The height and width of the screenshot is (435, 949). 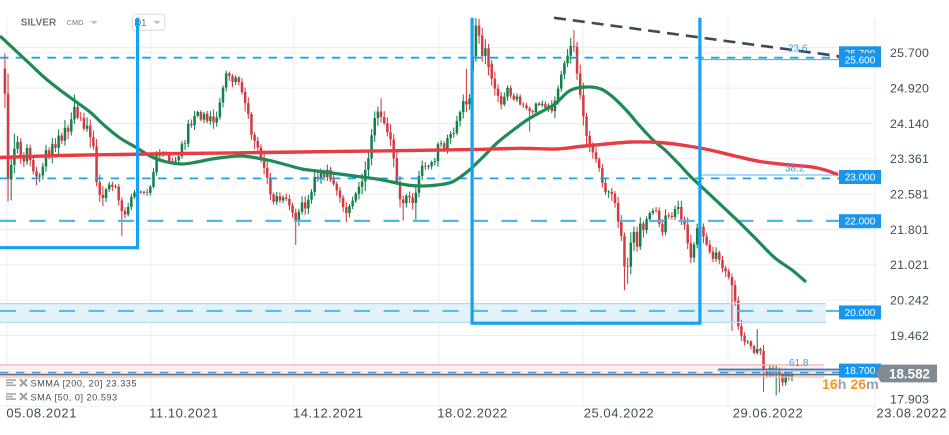 What do you see at coordinates (76, 22) in the screenshot?
I see `svg-text: CMD` at bounding box center [76, 22].